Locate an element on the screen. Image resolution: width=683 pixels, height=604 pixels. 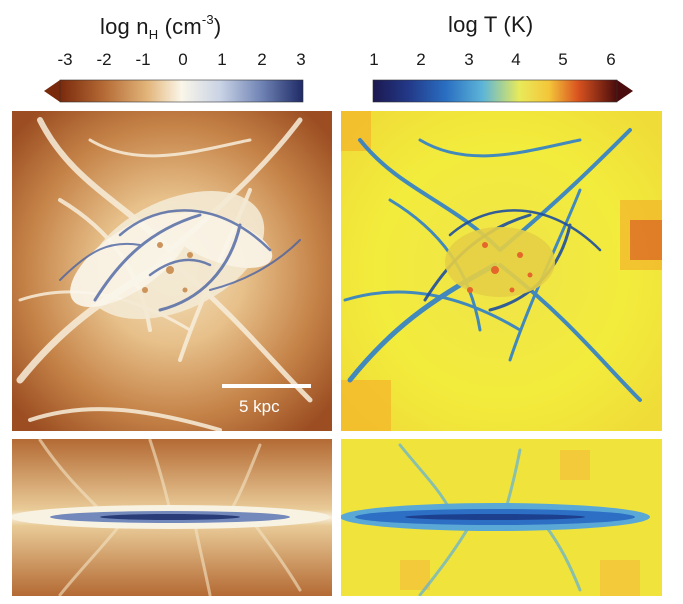
temperature-tick-label: 4 is located at coordinates (516, 59).